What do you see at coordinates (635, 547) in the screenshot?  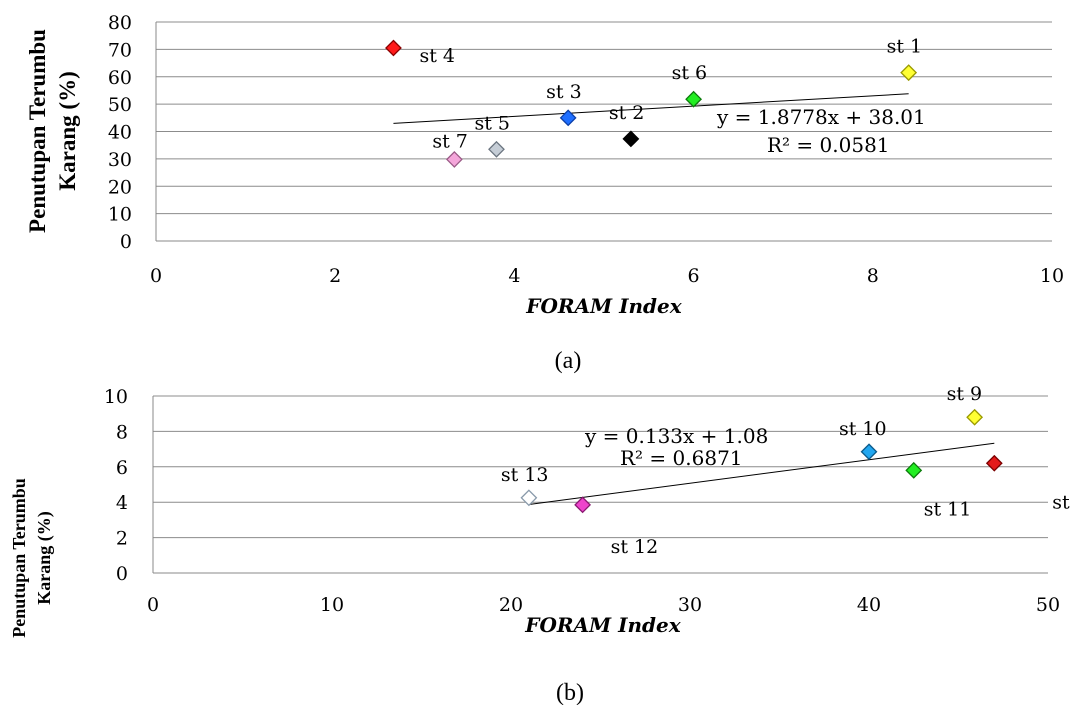 I see `point-label-st-12: st 12` at bounding box center [635, 547].